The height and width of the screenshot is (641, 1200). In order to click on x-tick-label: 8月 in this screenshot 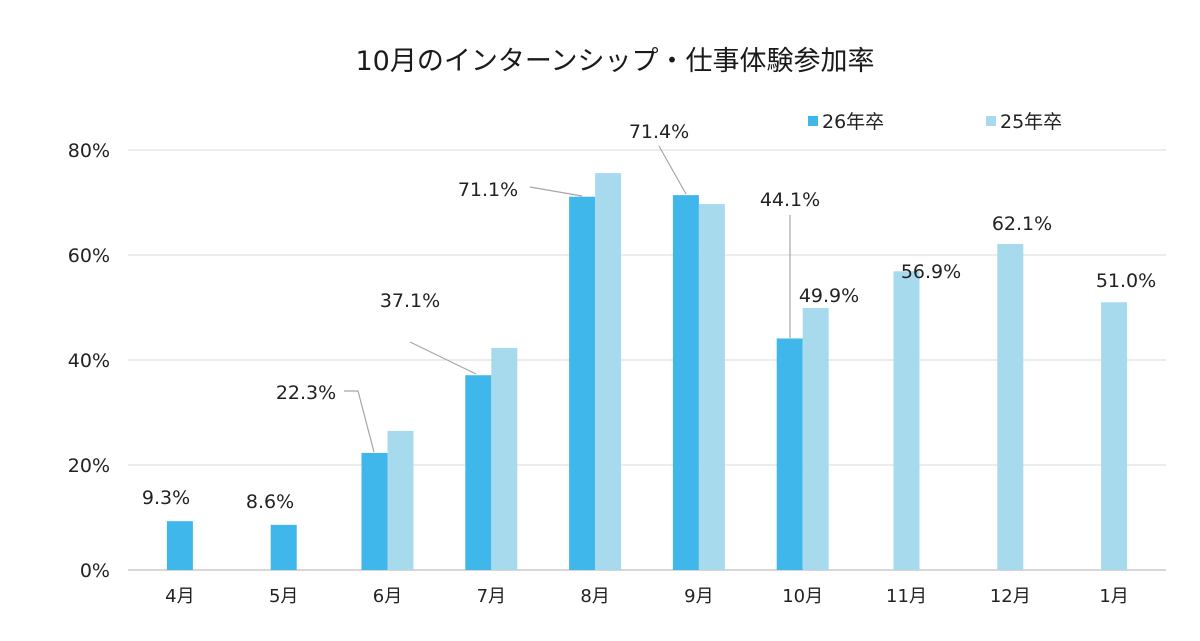, I will do `click(594, 596)`.